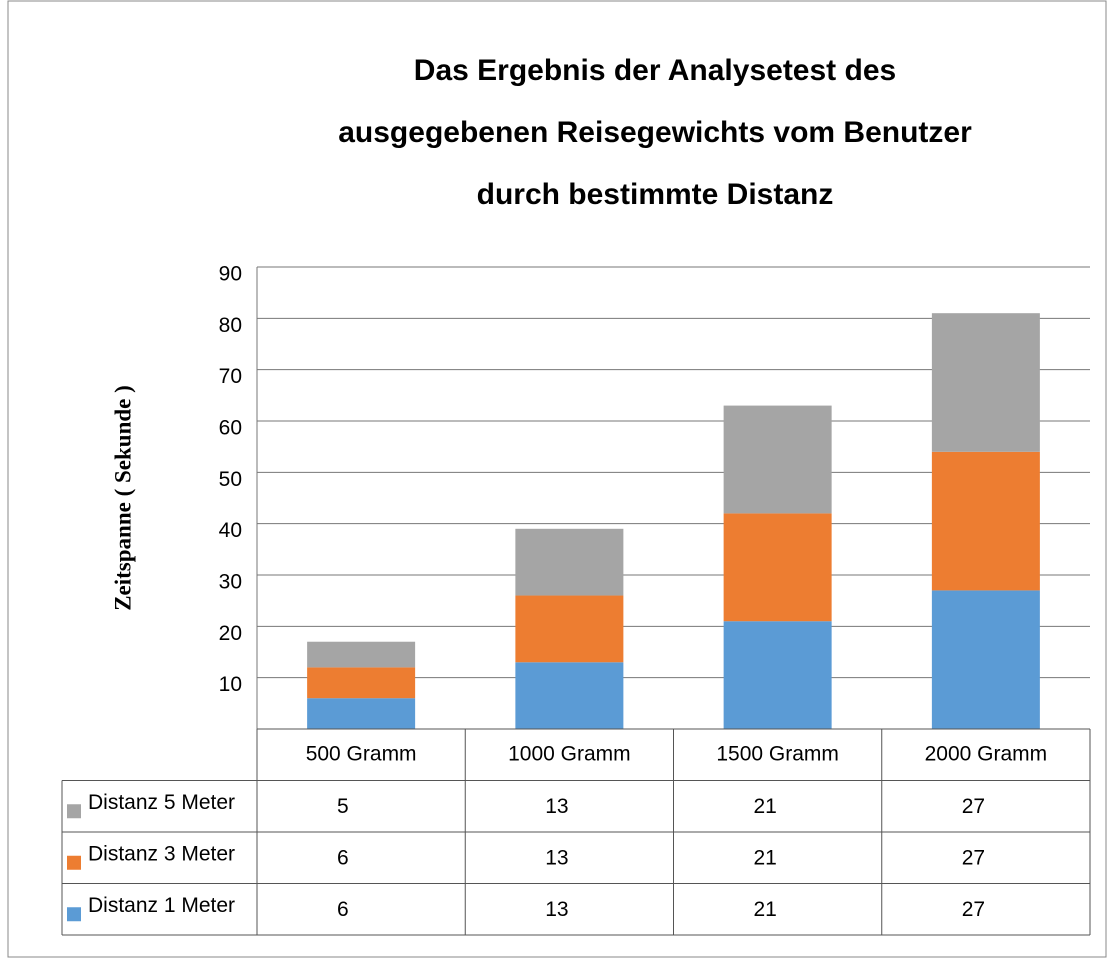  Describe the element at coordinates (230, 479) in the screenshot. I see `y-tick-label: 50` at that location.